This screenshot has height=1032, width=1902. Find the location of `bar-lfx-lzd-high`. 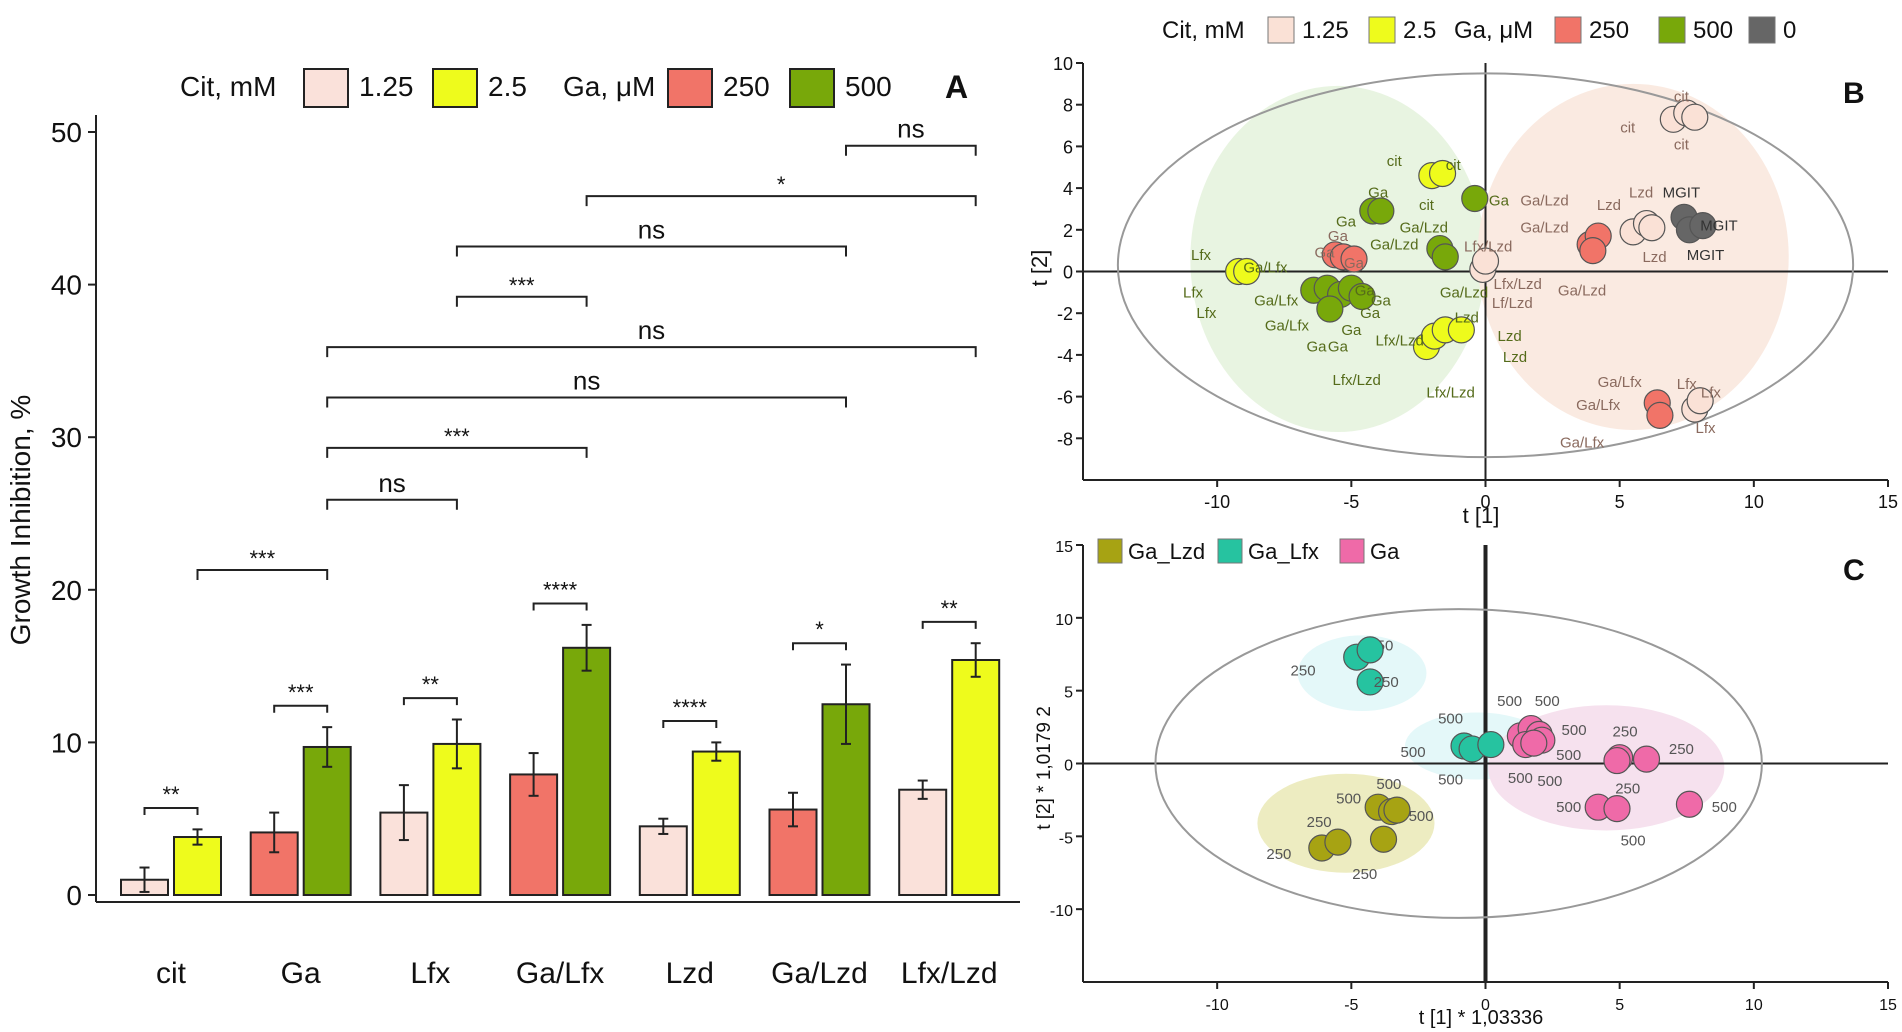

bar-lfx-lzd-high is located at coordinates (976, 777).